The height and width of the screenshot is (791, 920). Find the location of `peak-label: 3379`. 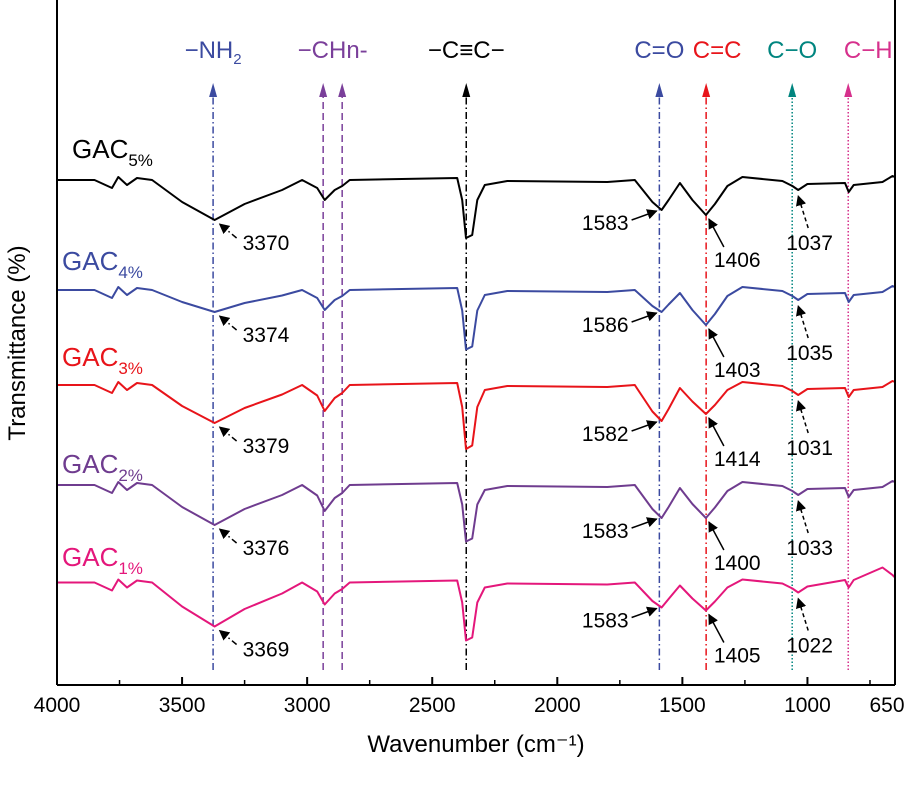

peak-label: 3379 is located at coordinates (266, 446).